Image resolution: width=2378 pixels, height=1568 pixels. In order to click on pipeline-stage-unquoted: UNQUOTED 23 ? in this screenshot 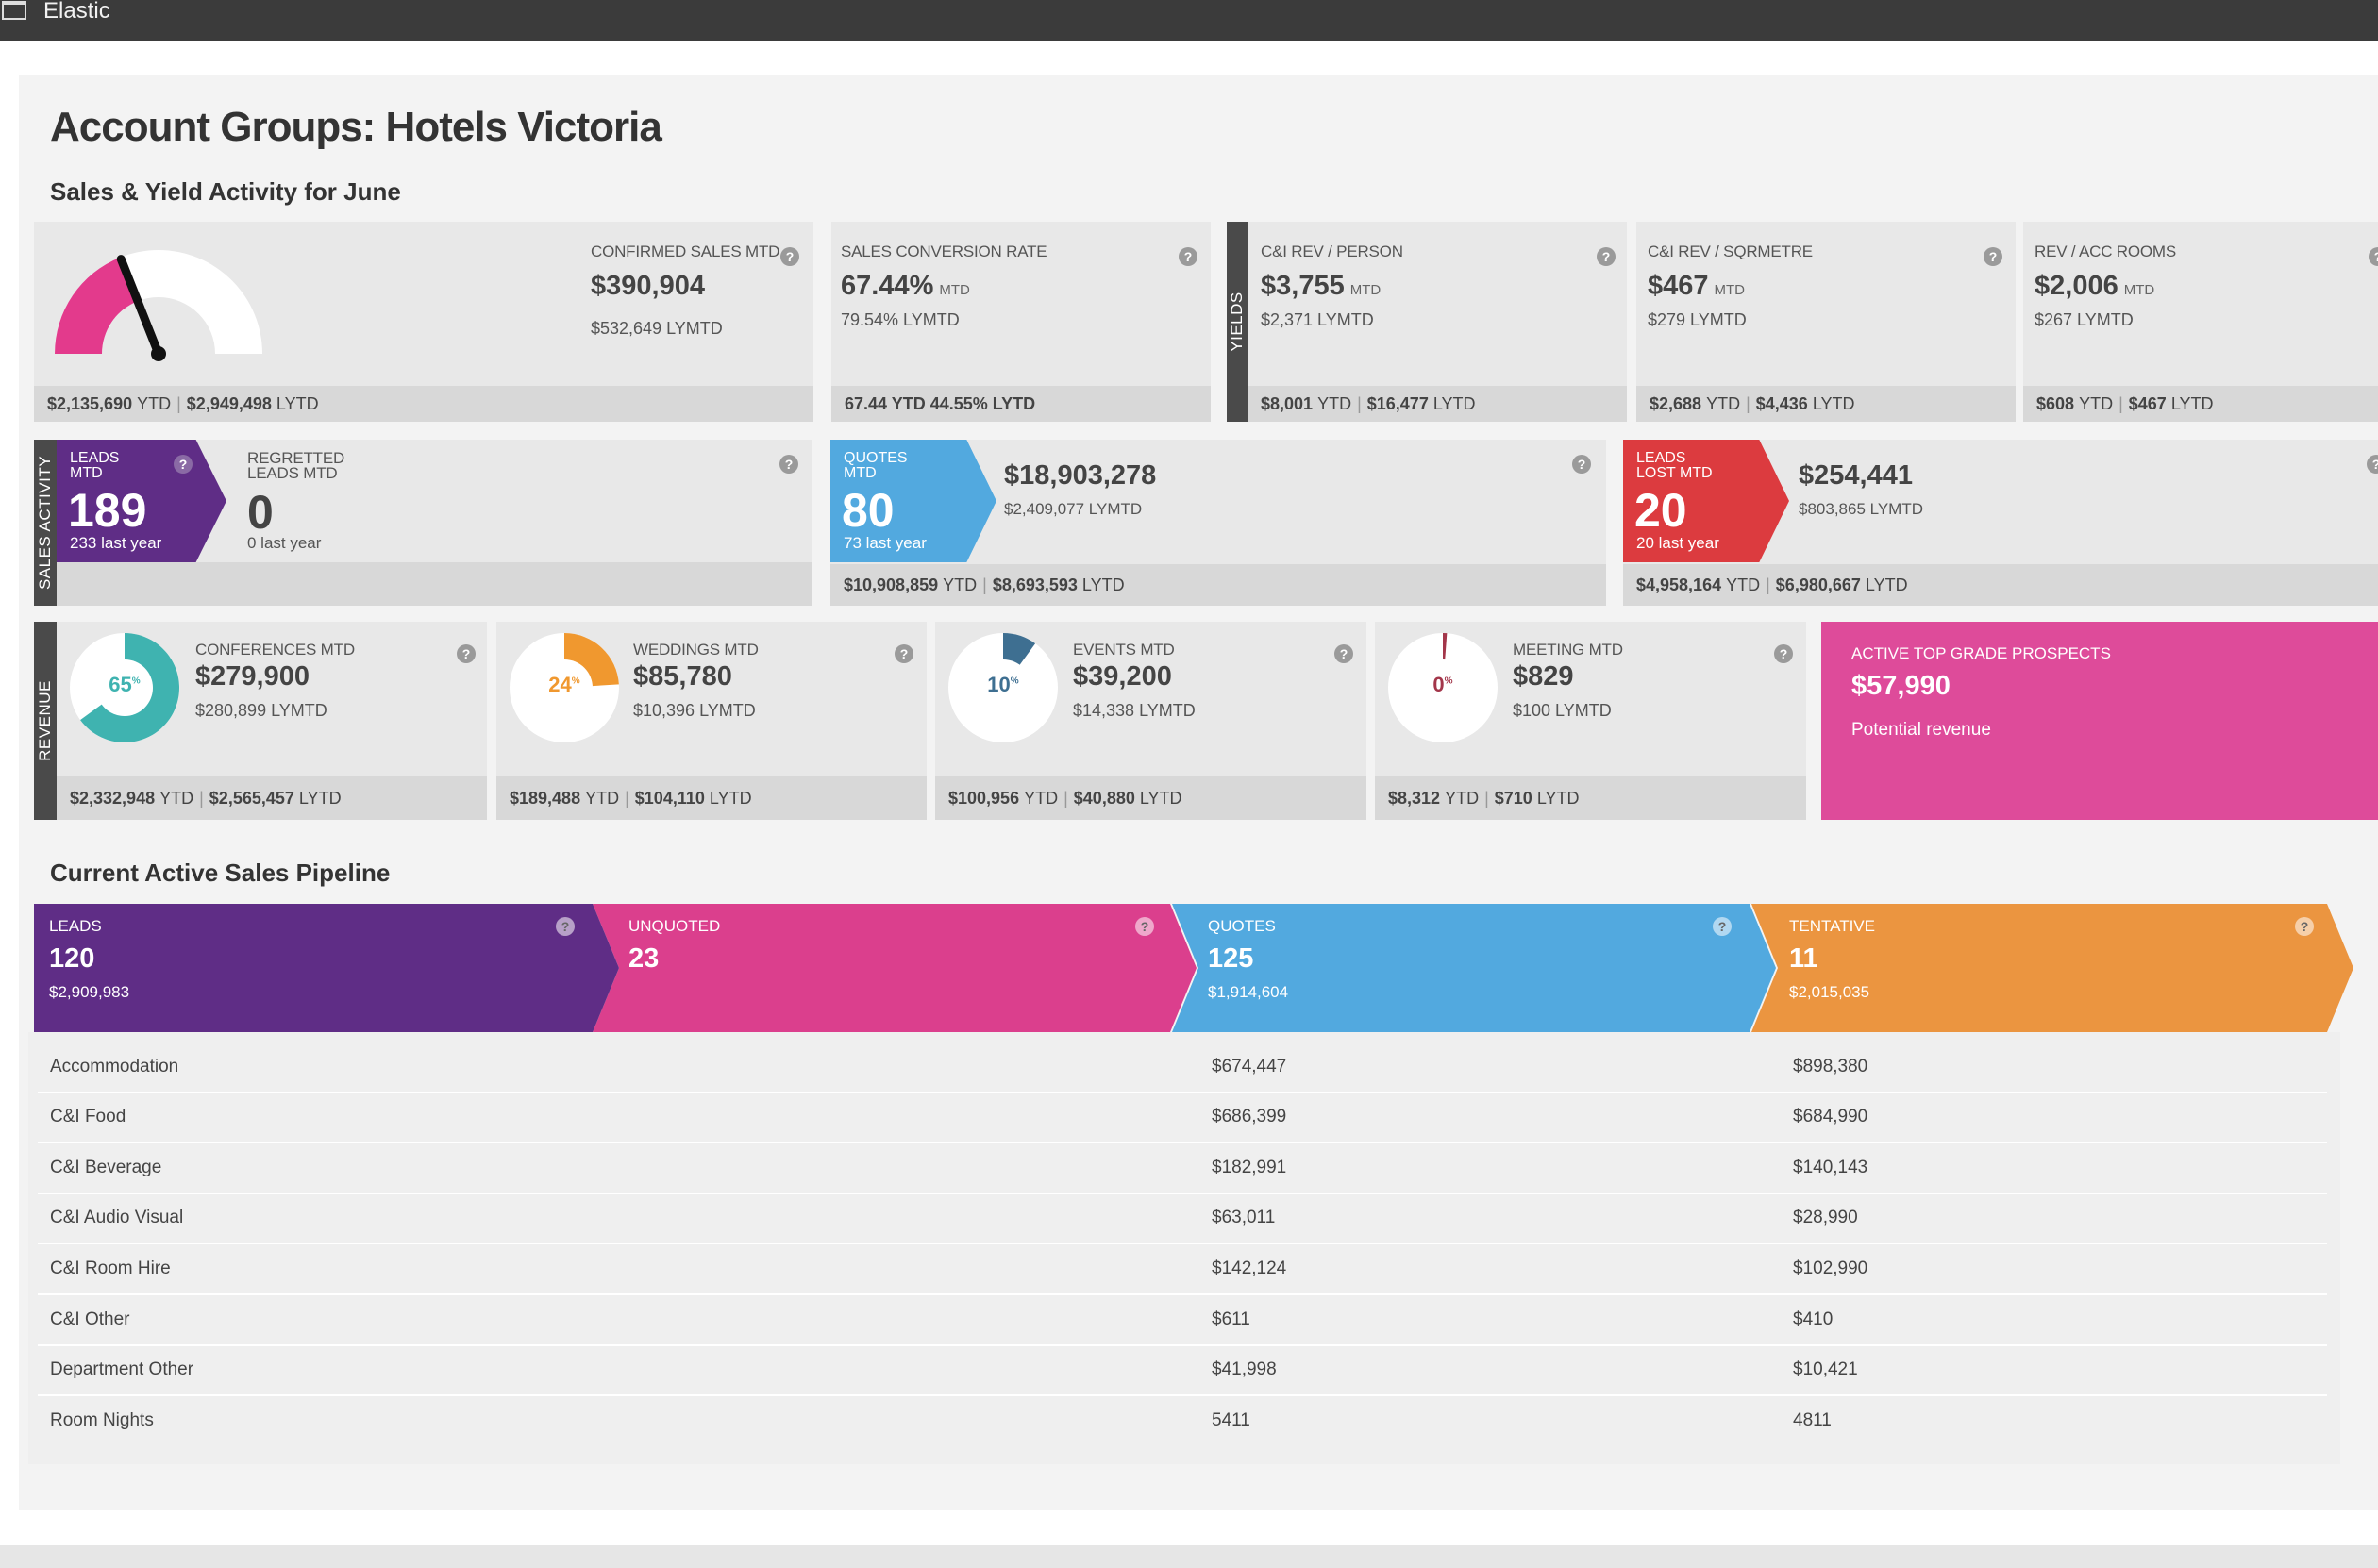, I will do `click(895, 968)`.